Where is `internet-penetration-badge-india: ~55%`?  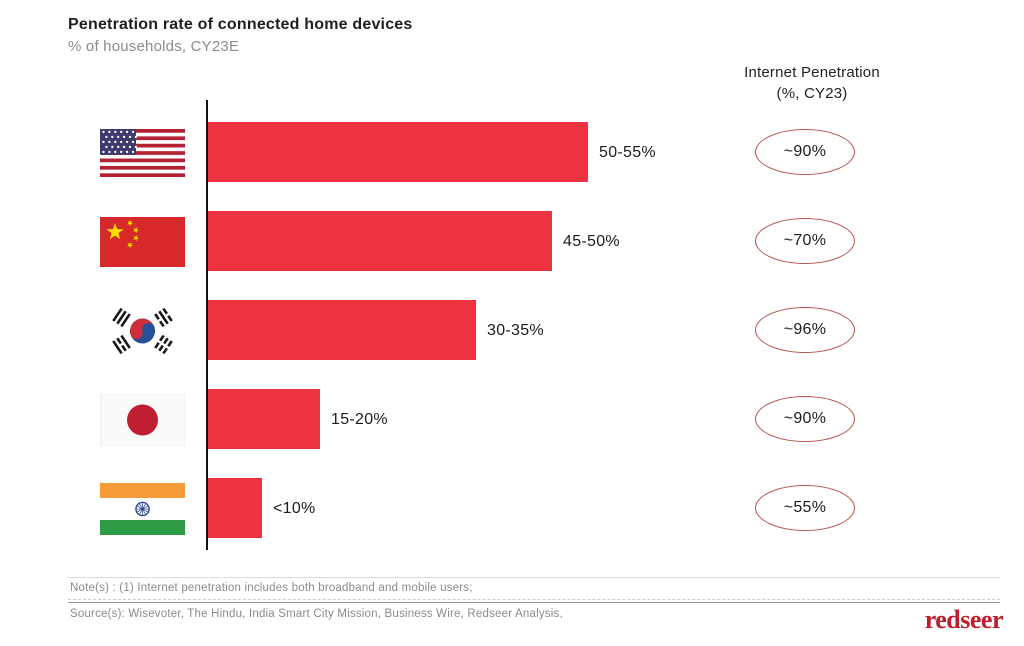 internet-penetration-badge-india: ~55% is located at coordinates (805, 508).